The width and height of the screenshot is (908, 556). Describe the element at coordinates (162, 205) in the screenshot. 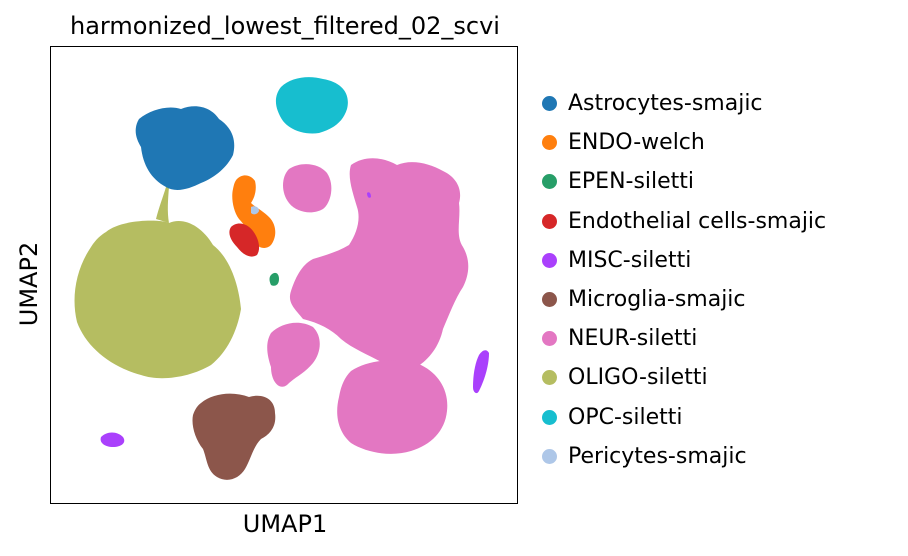

I see `oligo-stream` at that location.